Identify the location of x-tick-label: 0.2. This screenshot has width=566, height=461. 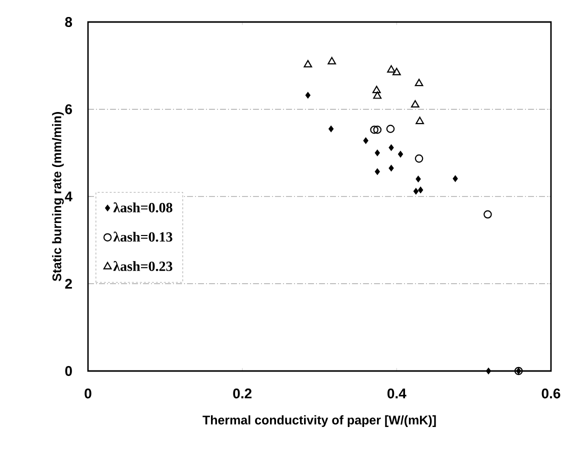
(242, 393).